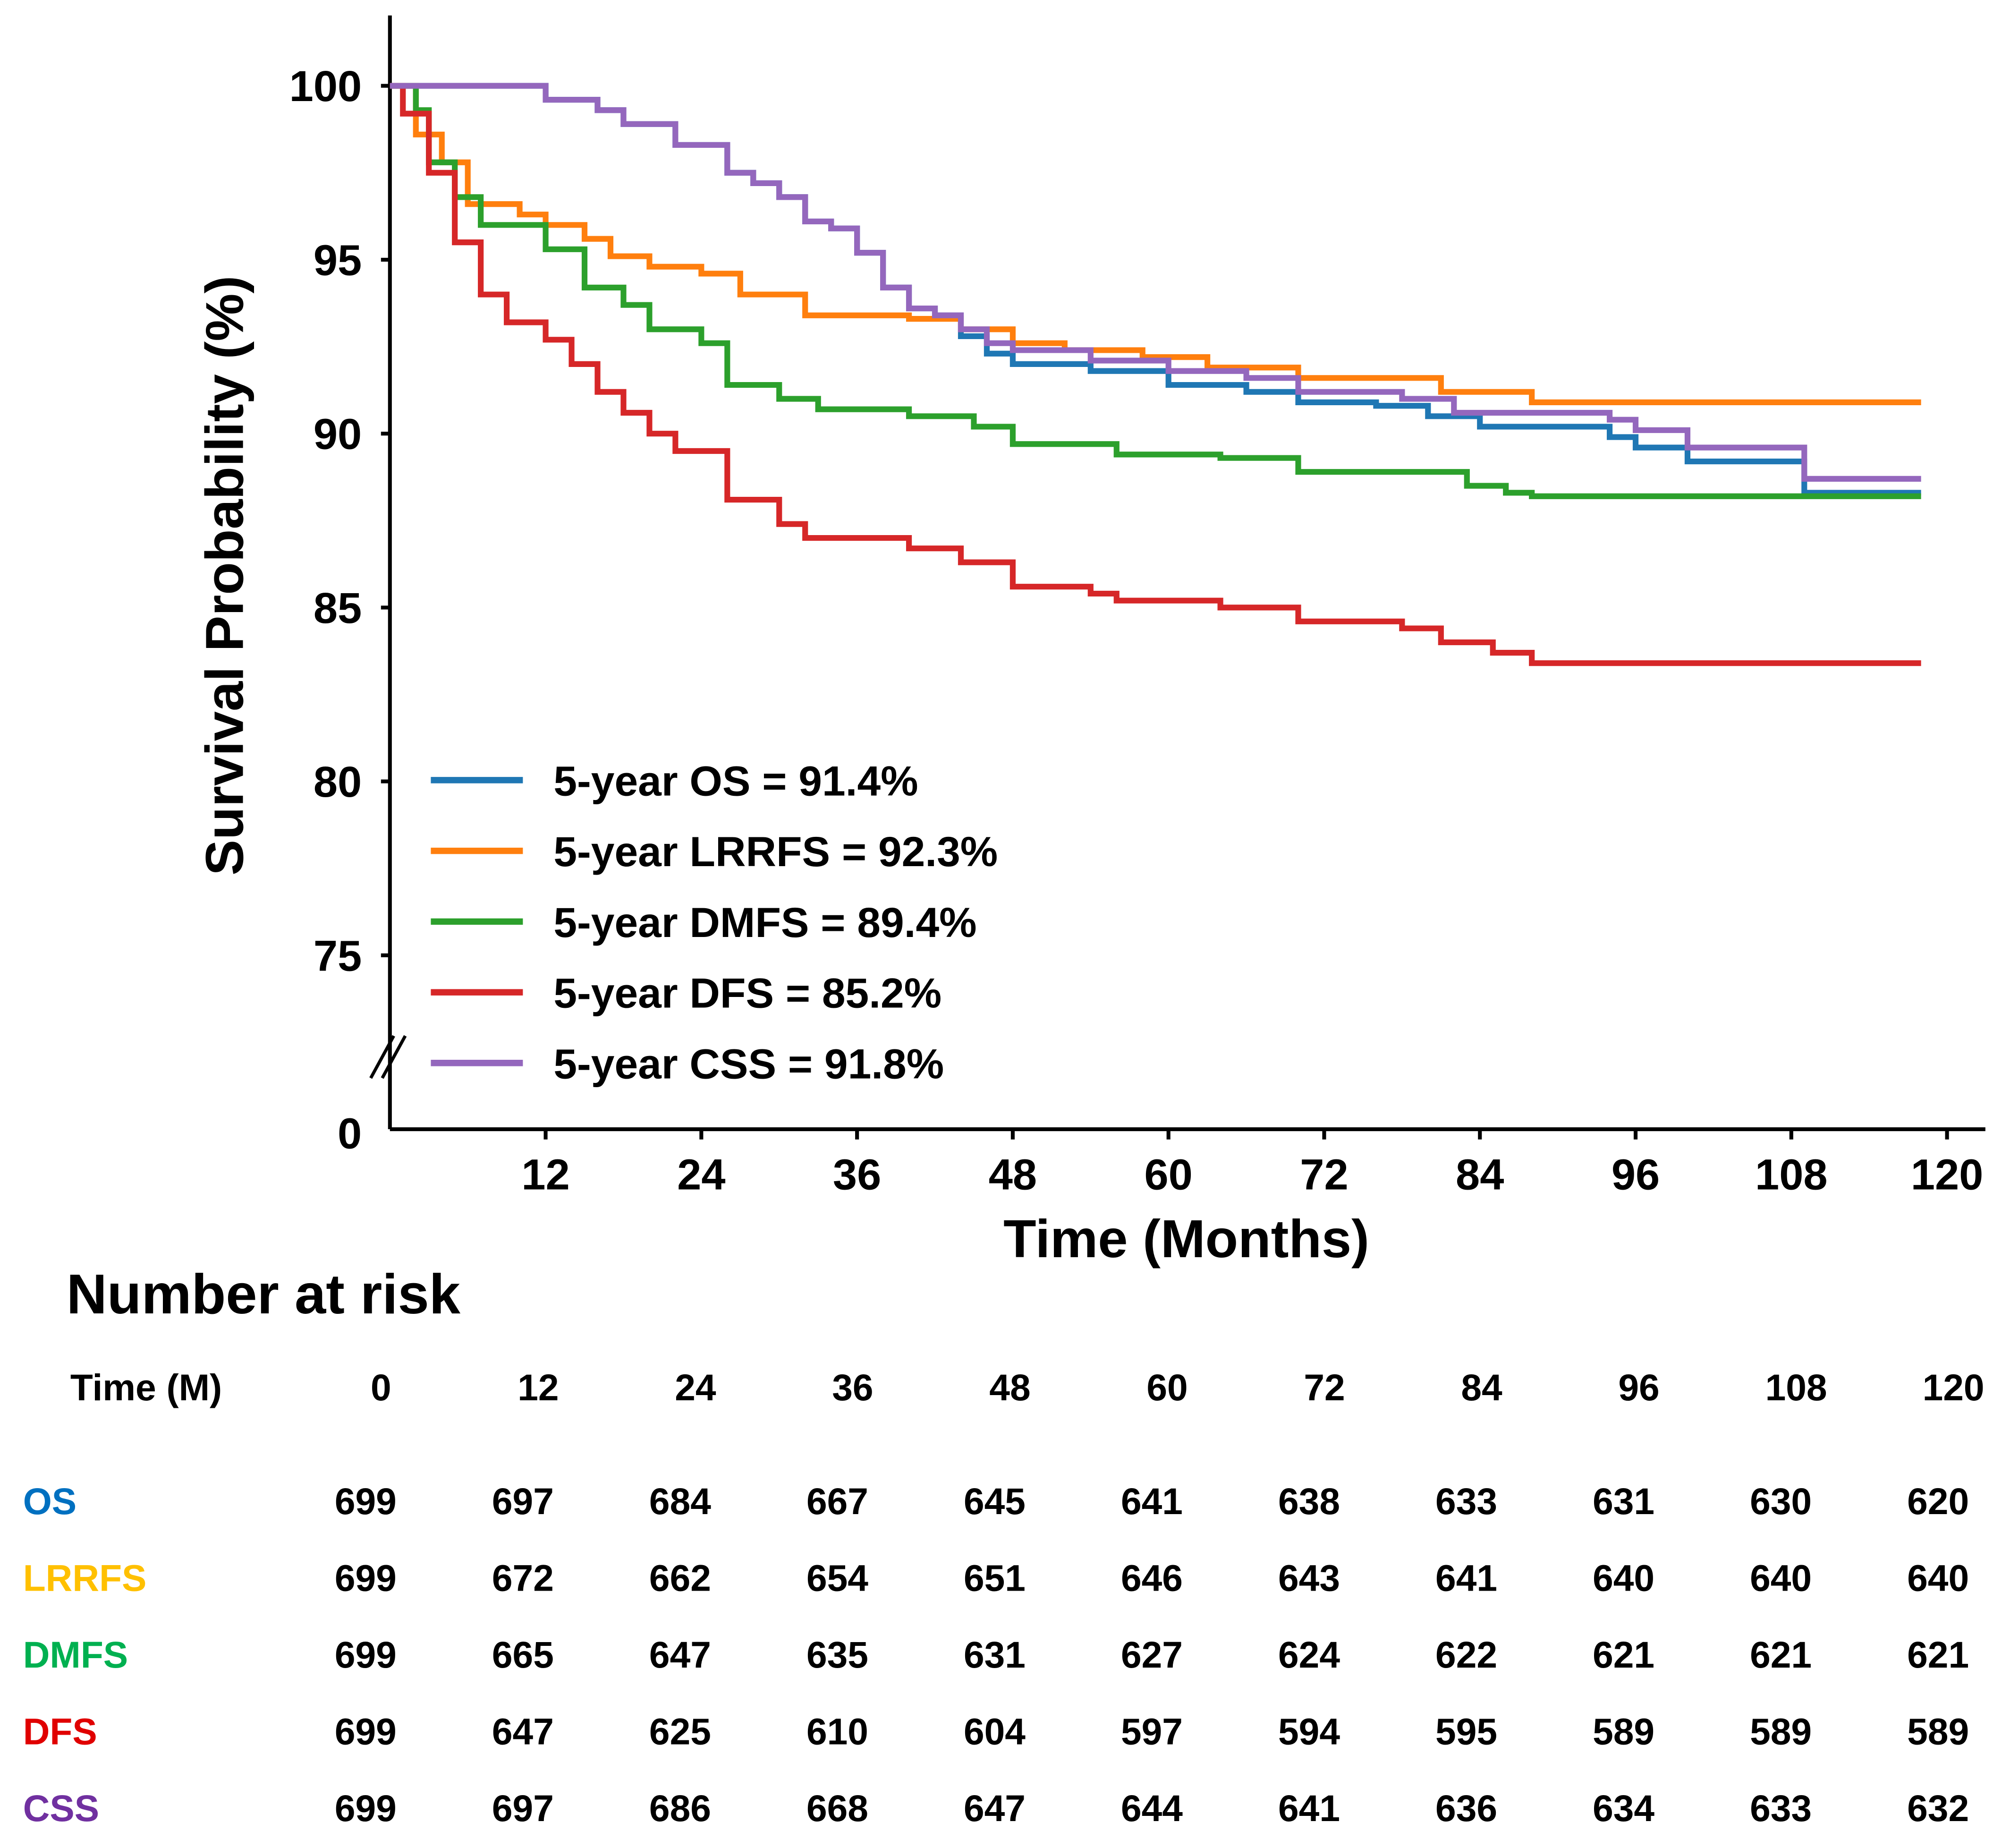 This screenshot has height=1848, width=2002. Describe the element at coordinates (1466, 1655) in the screenshot. I see `risk-count: 622` at that location.